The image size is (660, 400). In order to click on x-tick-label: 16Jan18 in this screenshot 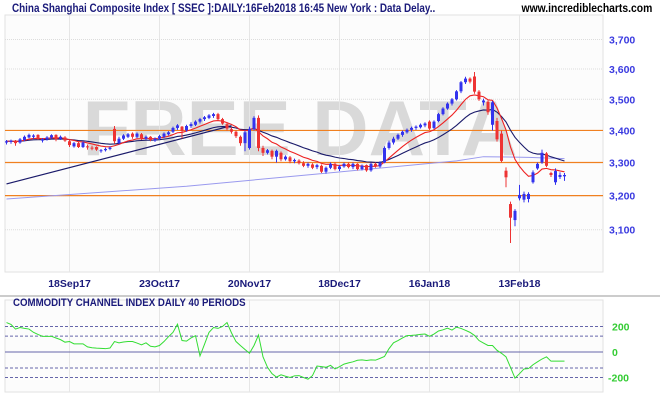, I will do `click(430, 284)`.